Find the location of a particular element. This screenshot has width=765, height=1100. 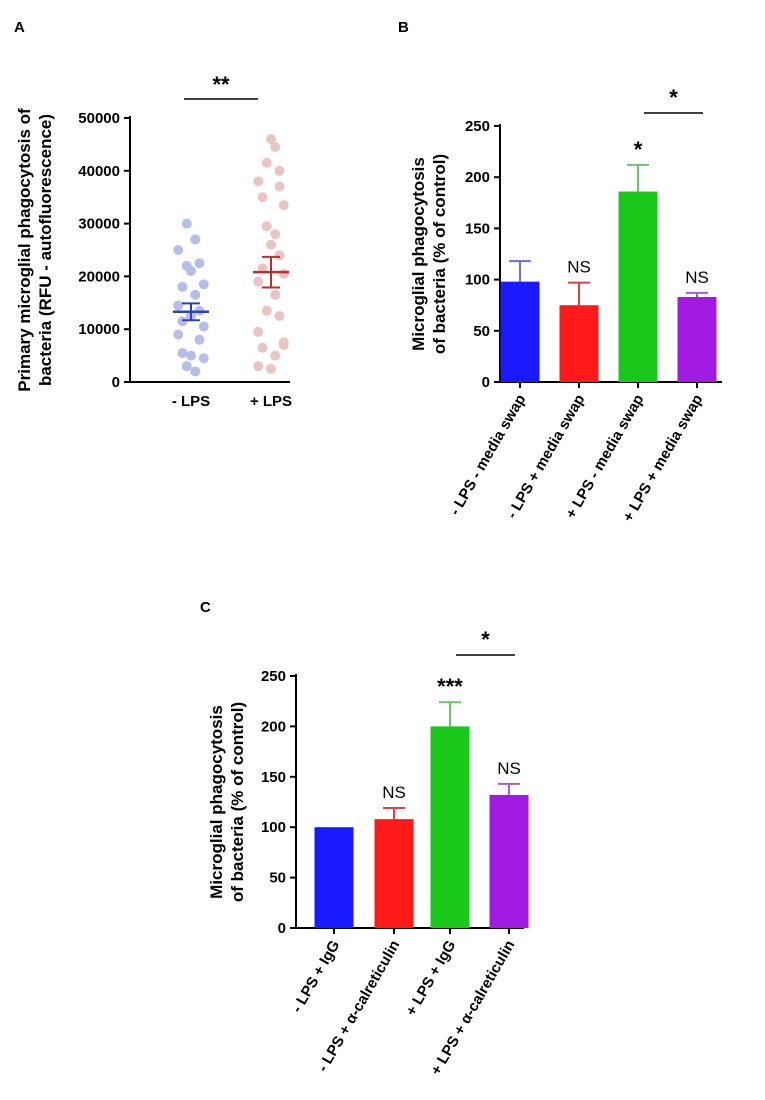

y-tick-label: 30000 is located at coordinates (99, 224).